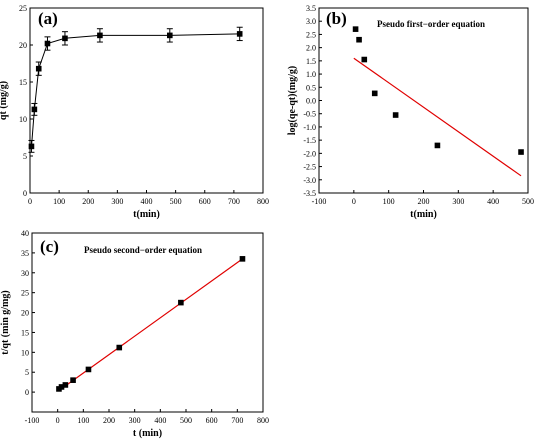  What do you see at coordinates (309, 127) in the screenshot?
I see `y-tick-label: -1.0` at bounding box center [309, 127].